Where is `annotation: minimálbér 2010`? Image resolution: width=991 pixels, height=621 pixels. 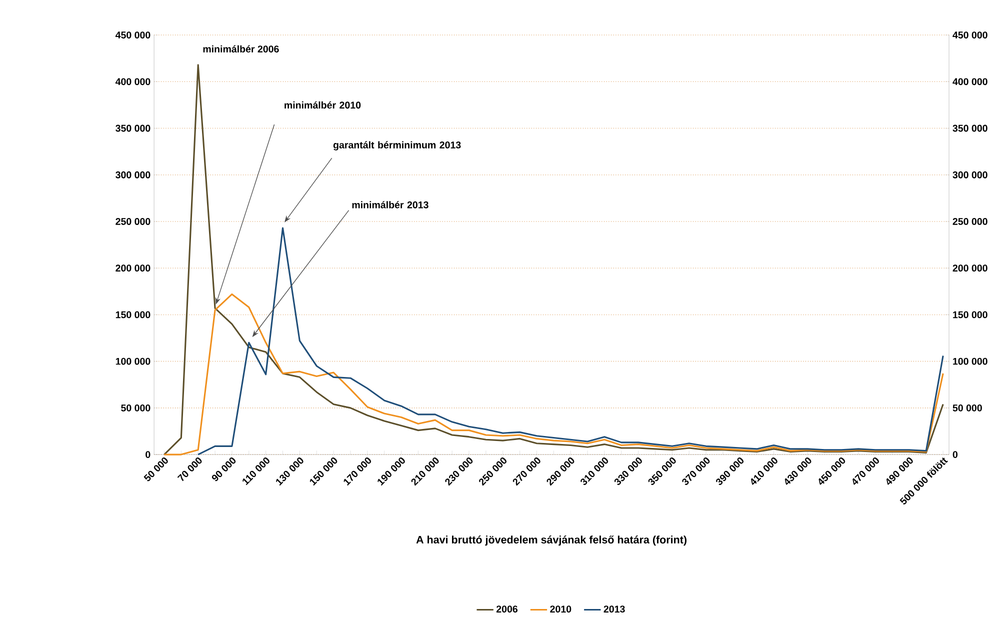
annotation: minimálbér 2010 is located at coordinates (322, 104).